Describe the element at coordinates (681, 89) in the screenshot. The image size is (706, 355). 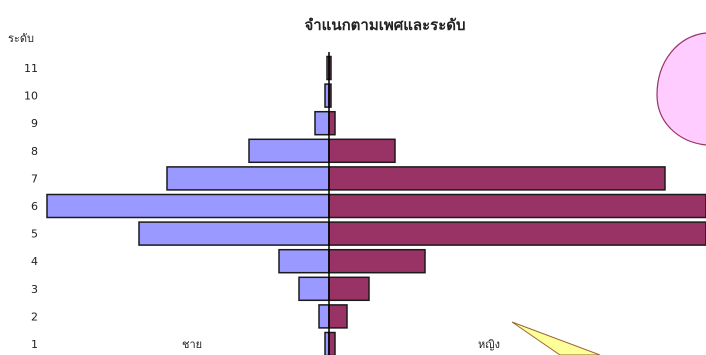
I see `pink-speech-bubble` at that location.